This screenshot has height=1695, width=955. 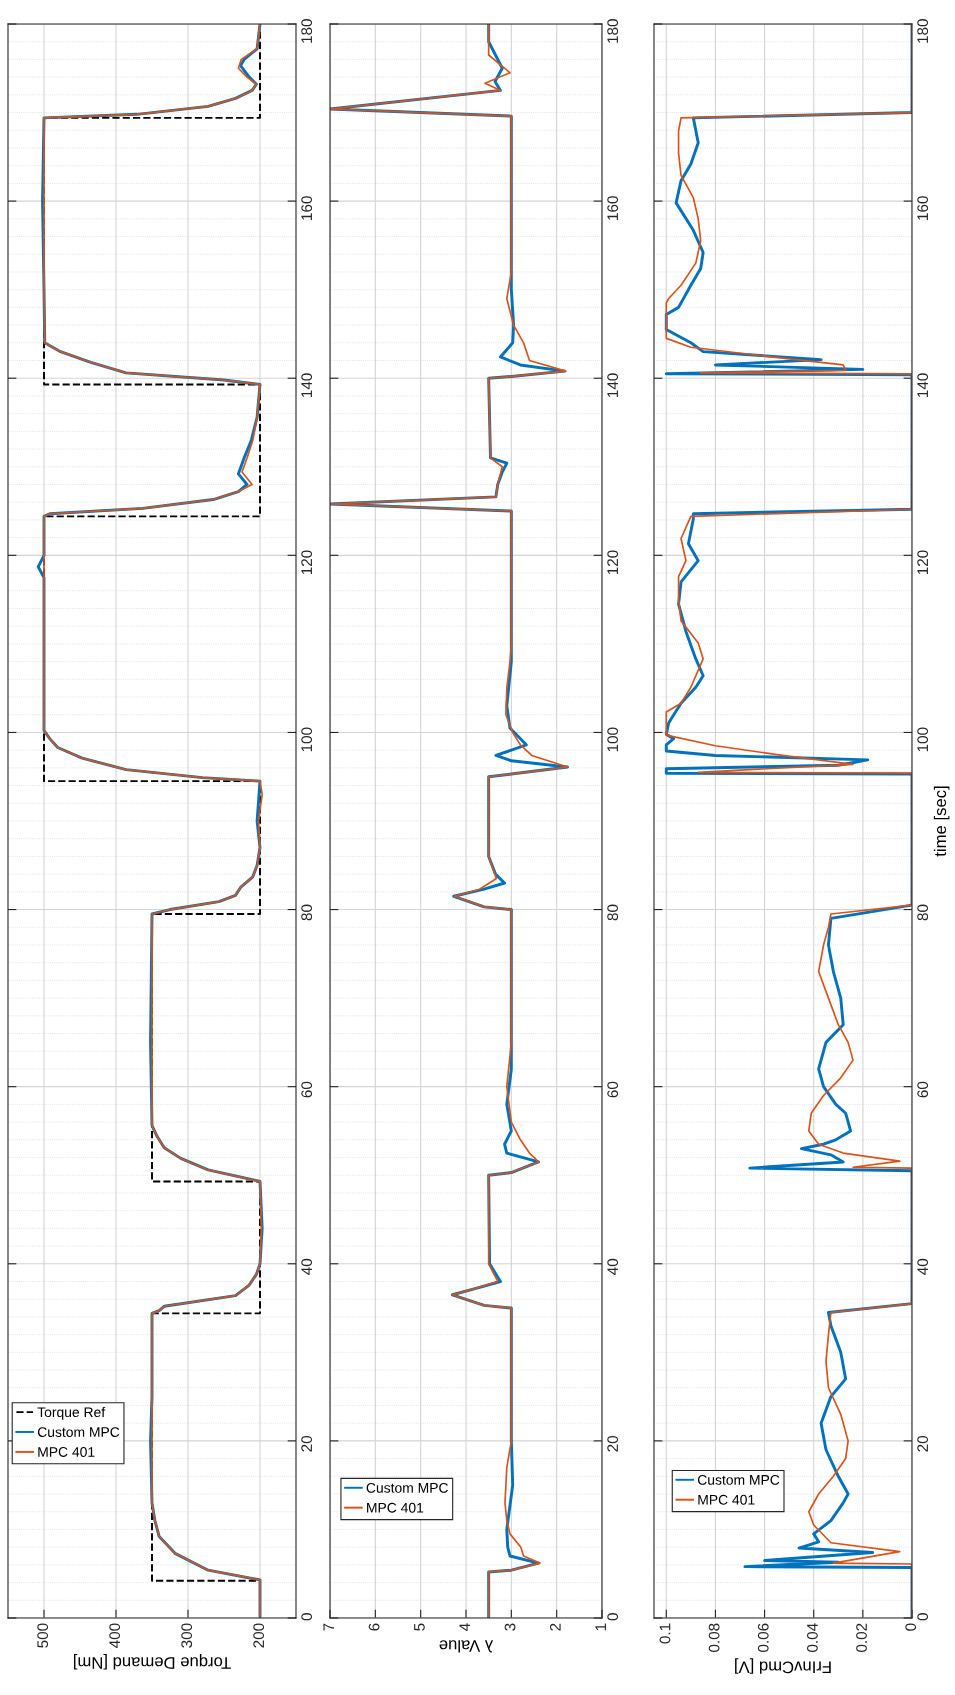 I want to click on x-axis-title: λ Value, so click(x=466, y=1646).